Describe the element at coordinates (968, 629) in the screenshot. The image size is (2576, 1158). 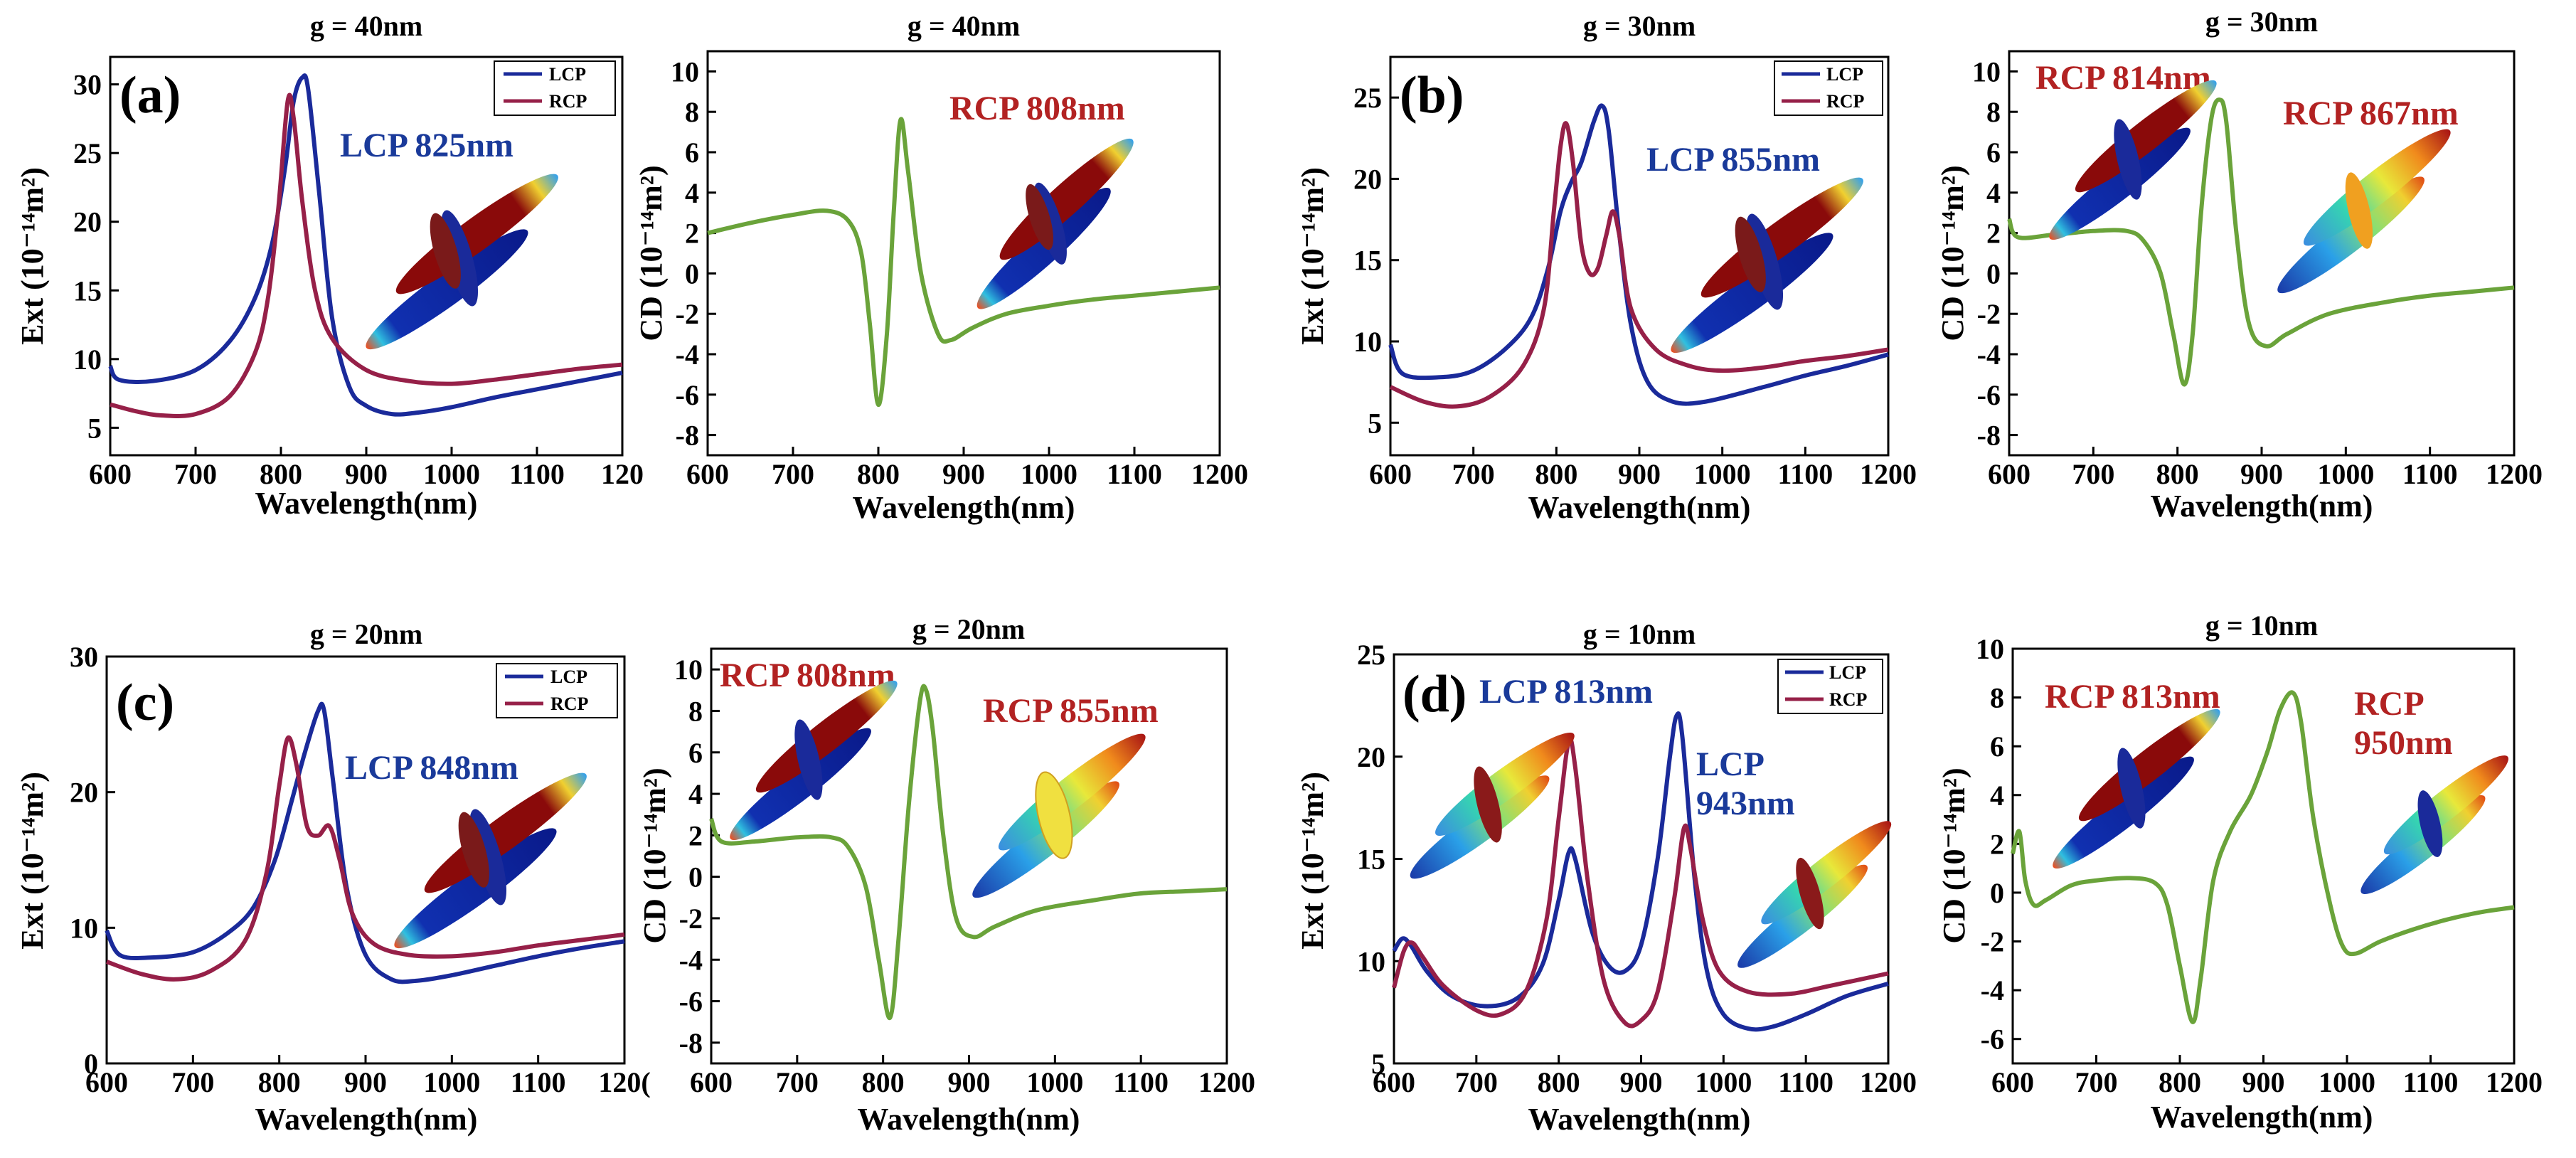
I see `panel-title: g = 20nm` at that location.